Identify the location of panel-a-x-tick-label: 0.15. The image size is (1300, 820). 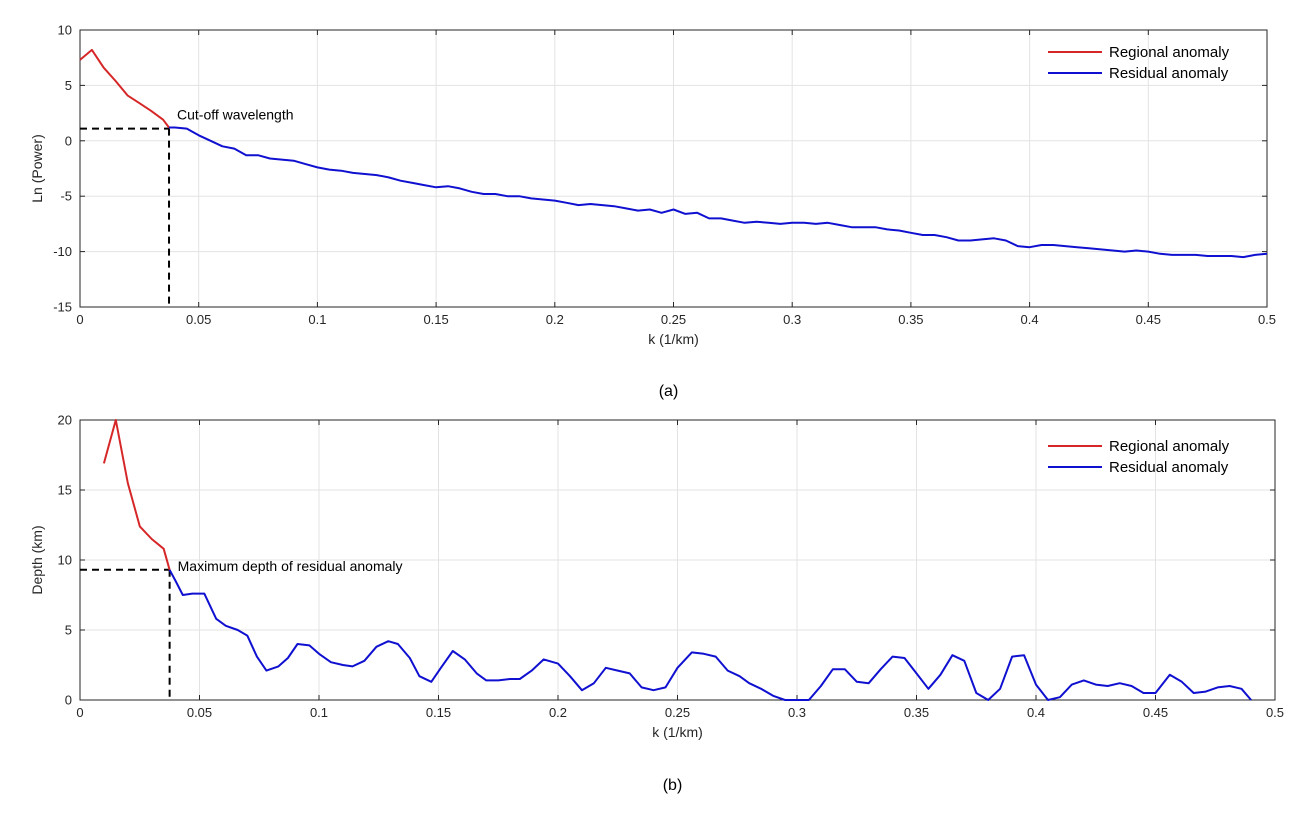
(435, 319).